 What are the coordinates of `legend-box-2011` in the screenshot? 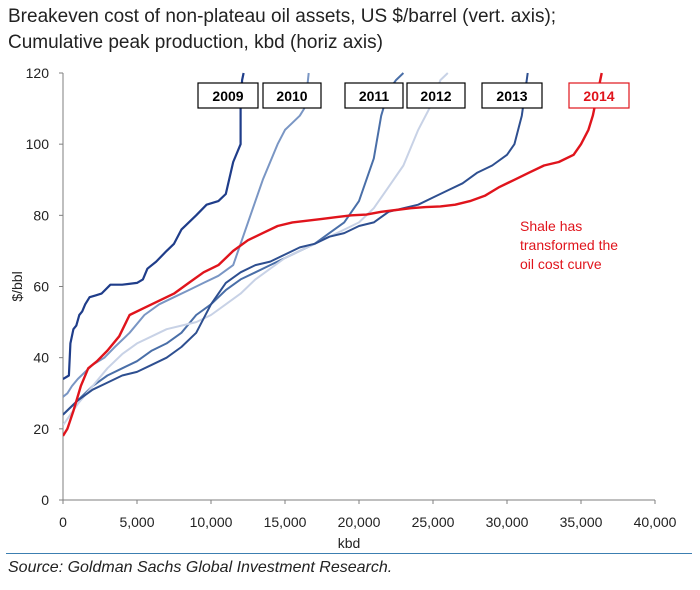 It's located at (374, 95).